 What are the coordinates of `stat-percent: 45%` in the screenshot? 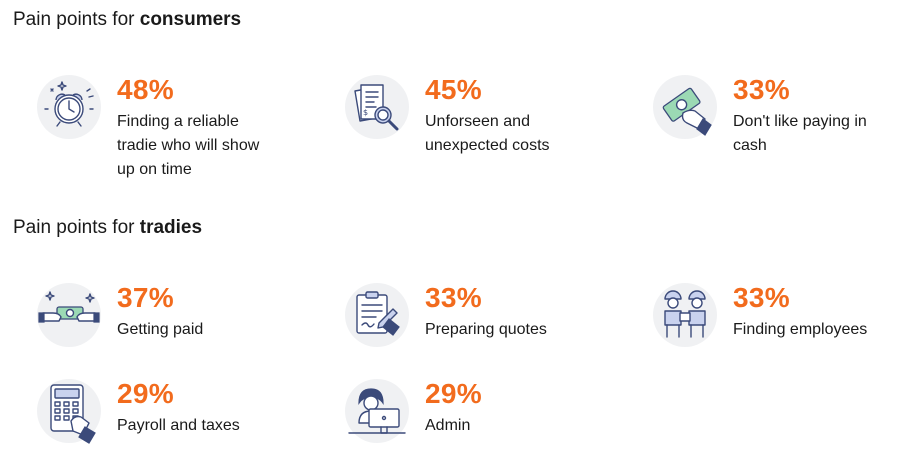 It's located at (453, 89).